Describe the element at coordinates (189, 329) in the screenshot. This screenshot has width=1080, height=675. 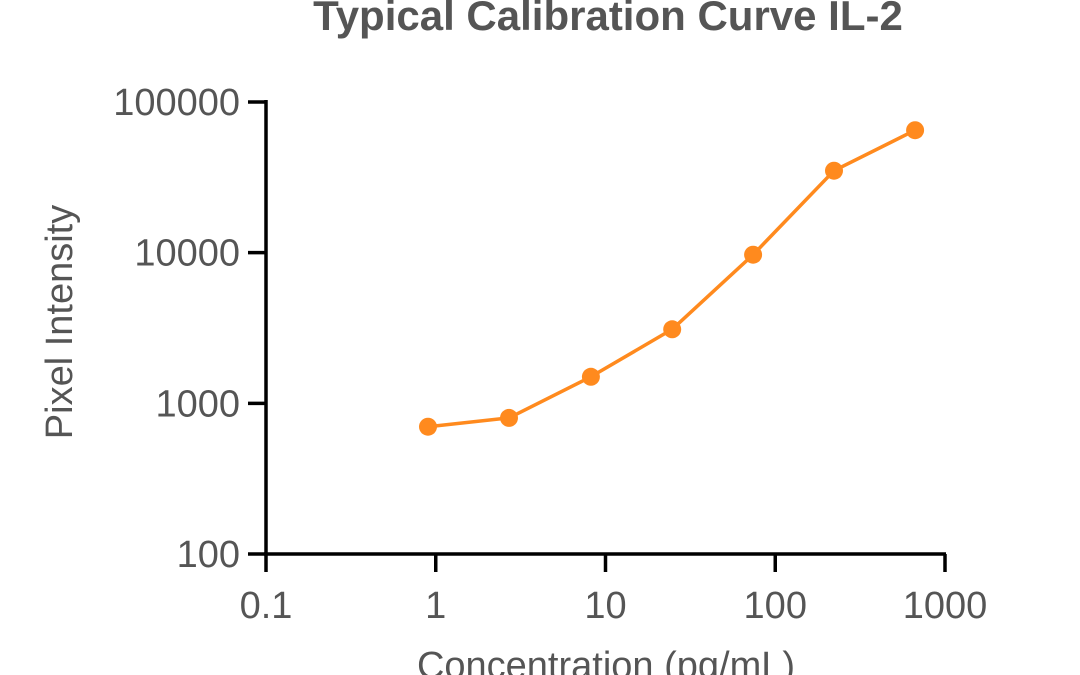
I see `y-ticks: 100 1000 10000 100000` at that location.